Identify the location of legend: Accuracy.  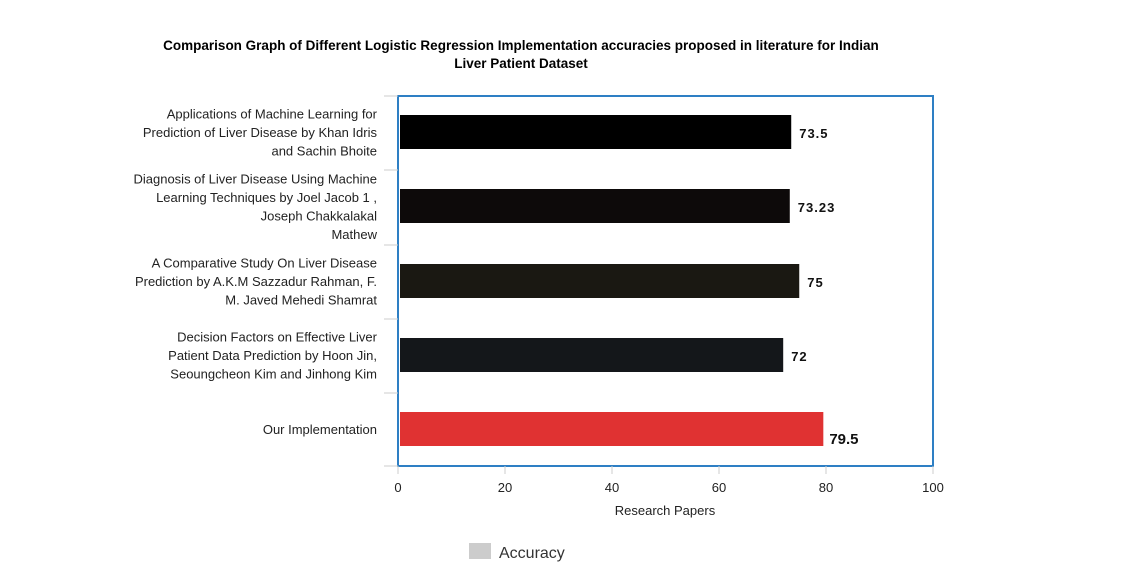
(517, 552).